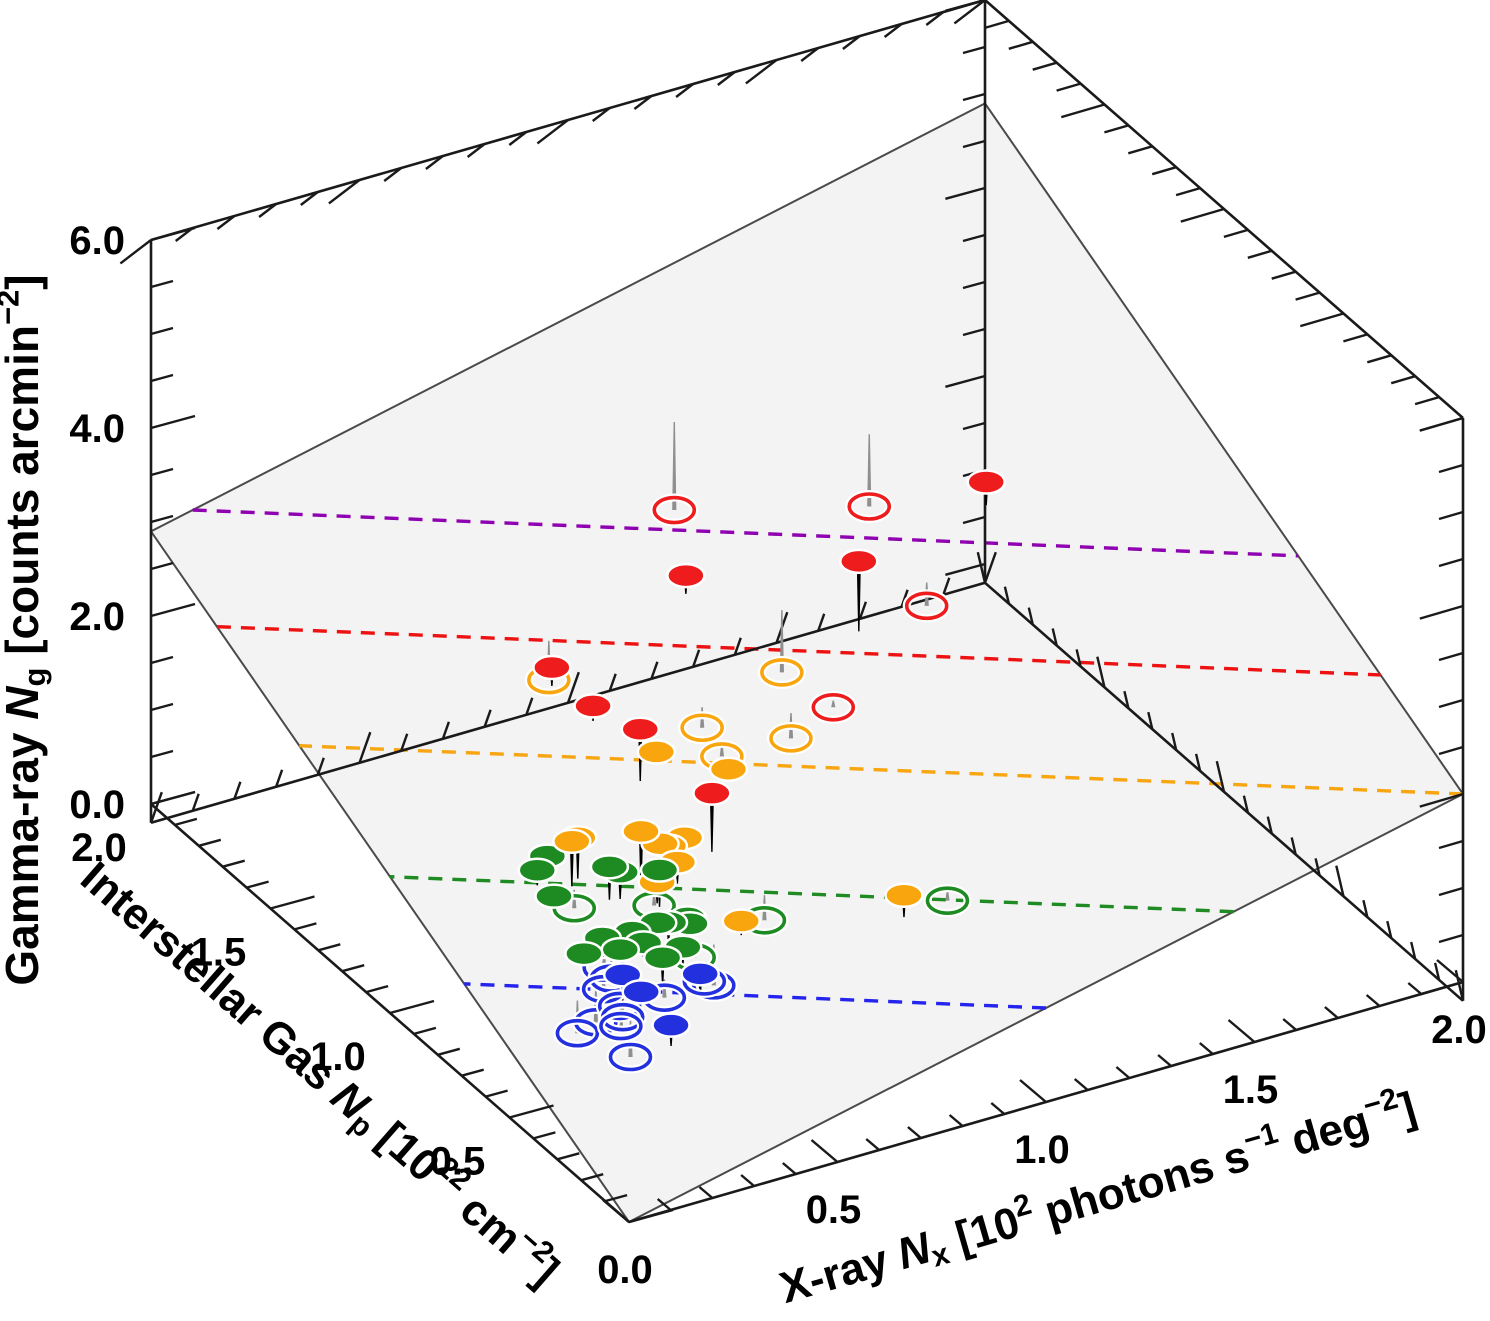 The height and width of the screenshot is (1321, 1490). Describe the element at coordinates (26, 629) in the screenshot. I see `z-axis-title: Gamma-ray Ng [counts arcmin−2]` at that location.